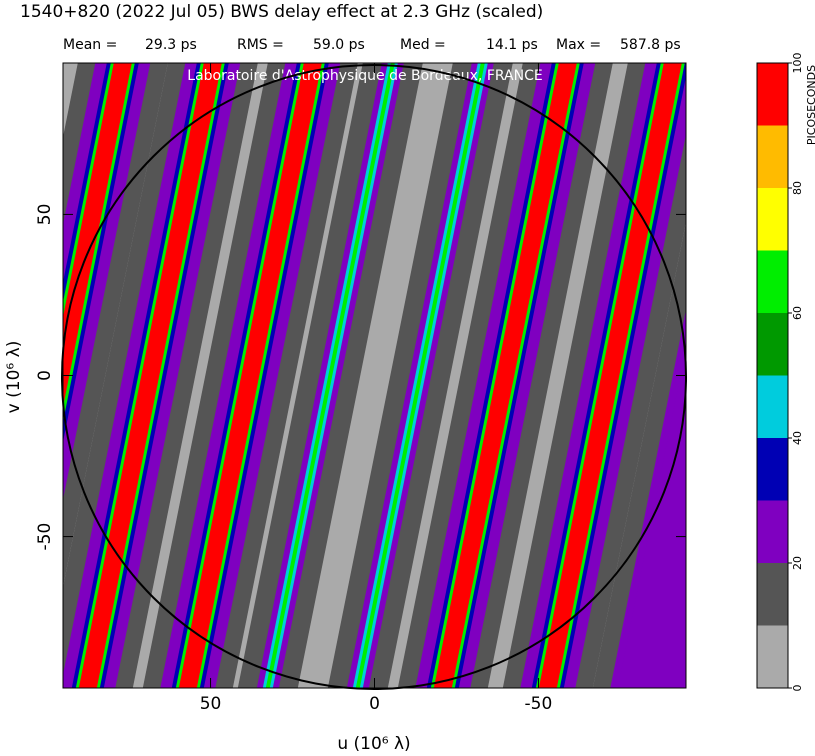 This screenshot has height=756, width=815. Describe the element at coordinates (578, 45) in the screenshot. I see `stat-label: Max =` at that location.